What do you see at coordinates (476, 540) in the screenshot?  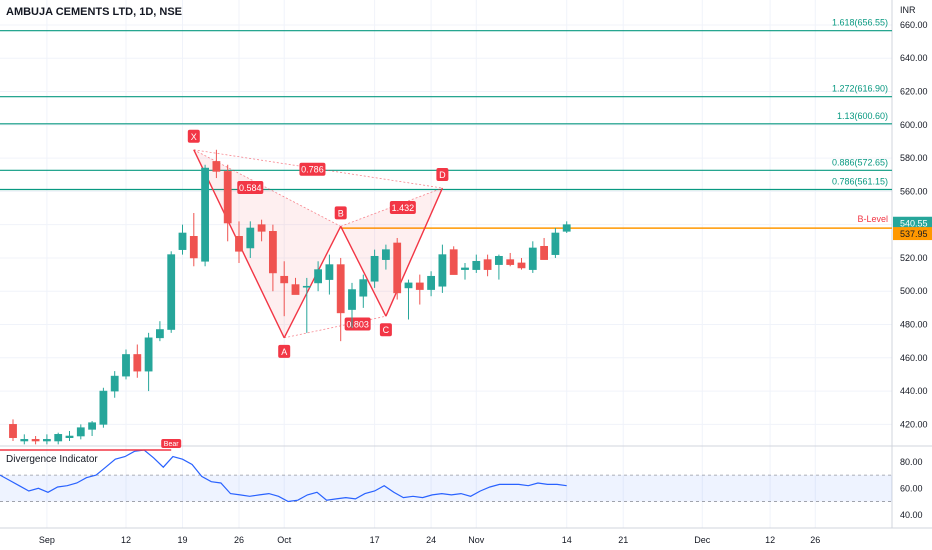 I see `time-tick-label: Nov` at bounding box center [476, 540].